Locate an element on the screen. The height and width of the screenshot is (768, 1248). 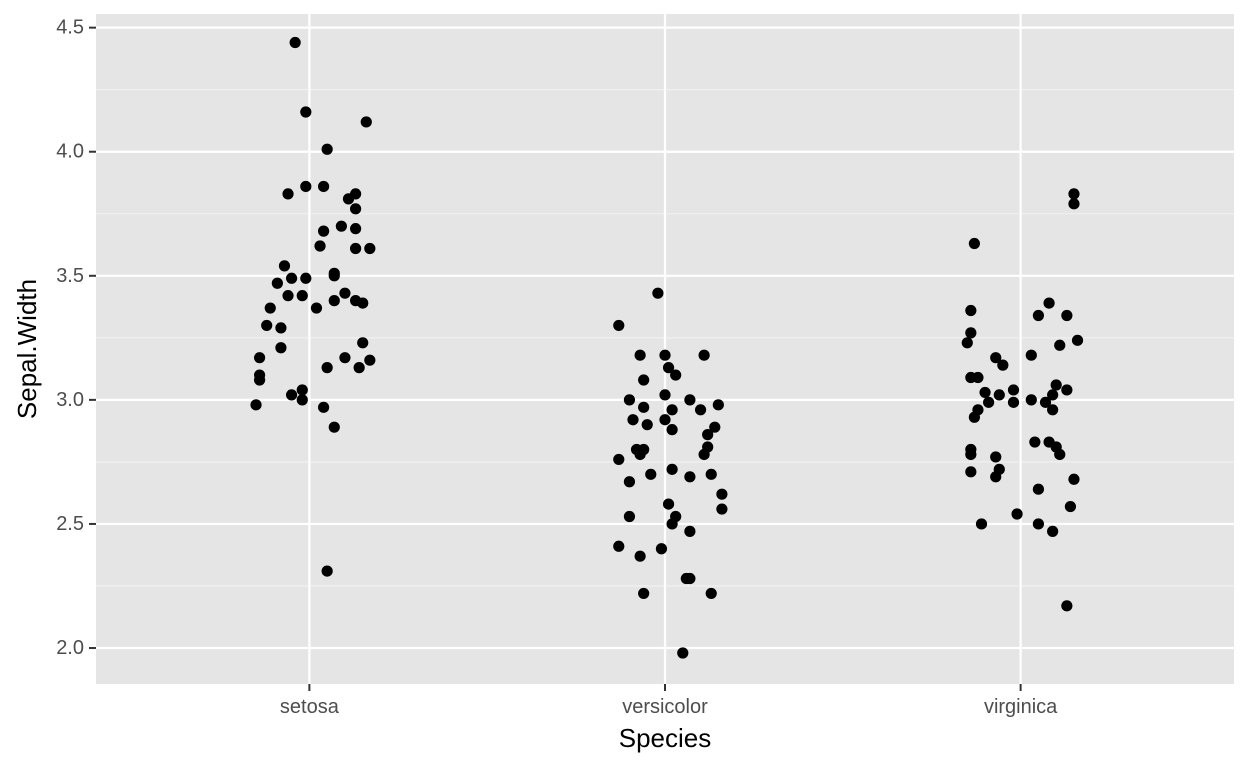
y-tick-label: 2.5 is located at coordinates (70, 524).